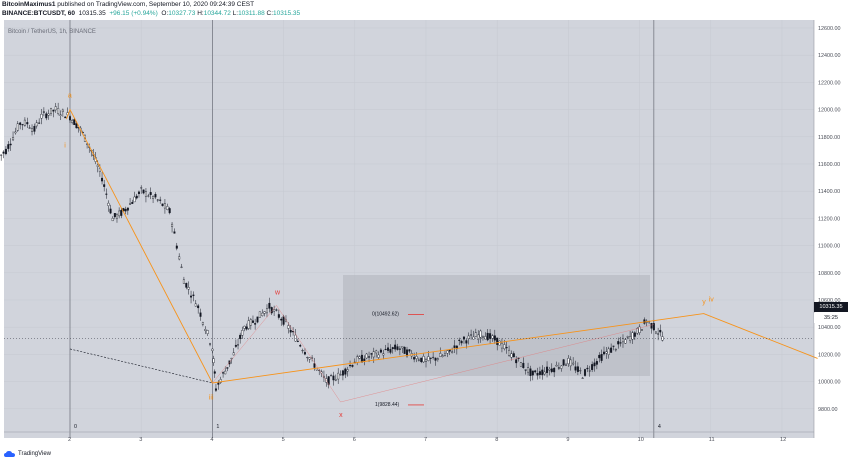 The height and width of the screenshot is (463, 850). I want to click on symbol-name: BINANCE:BTCUSDT, 60, so click(38, 13).